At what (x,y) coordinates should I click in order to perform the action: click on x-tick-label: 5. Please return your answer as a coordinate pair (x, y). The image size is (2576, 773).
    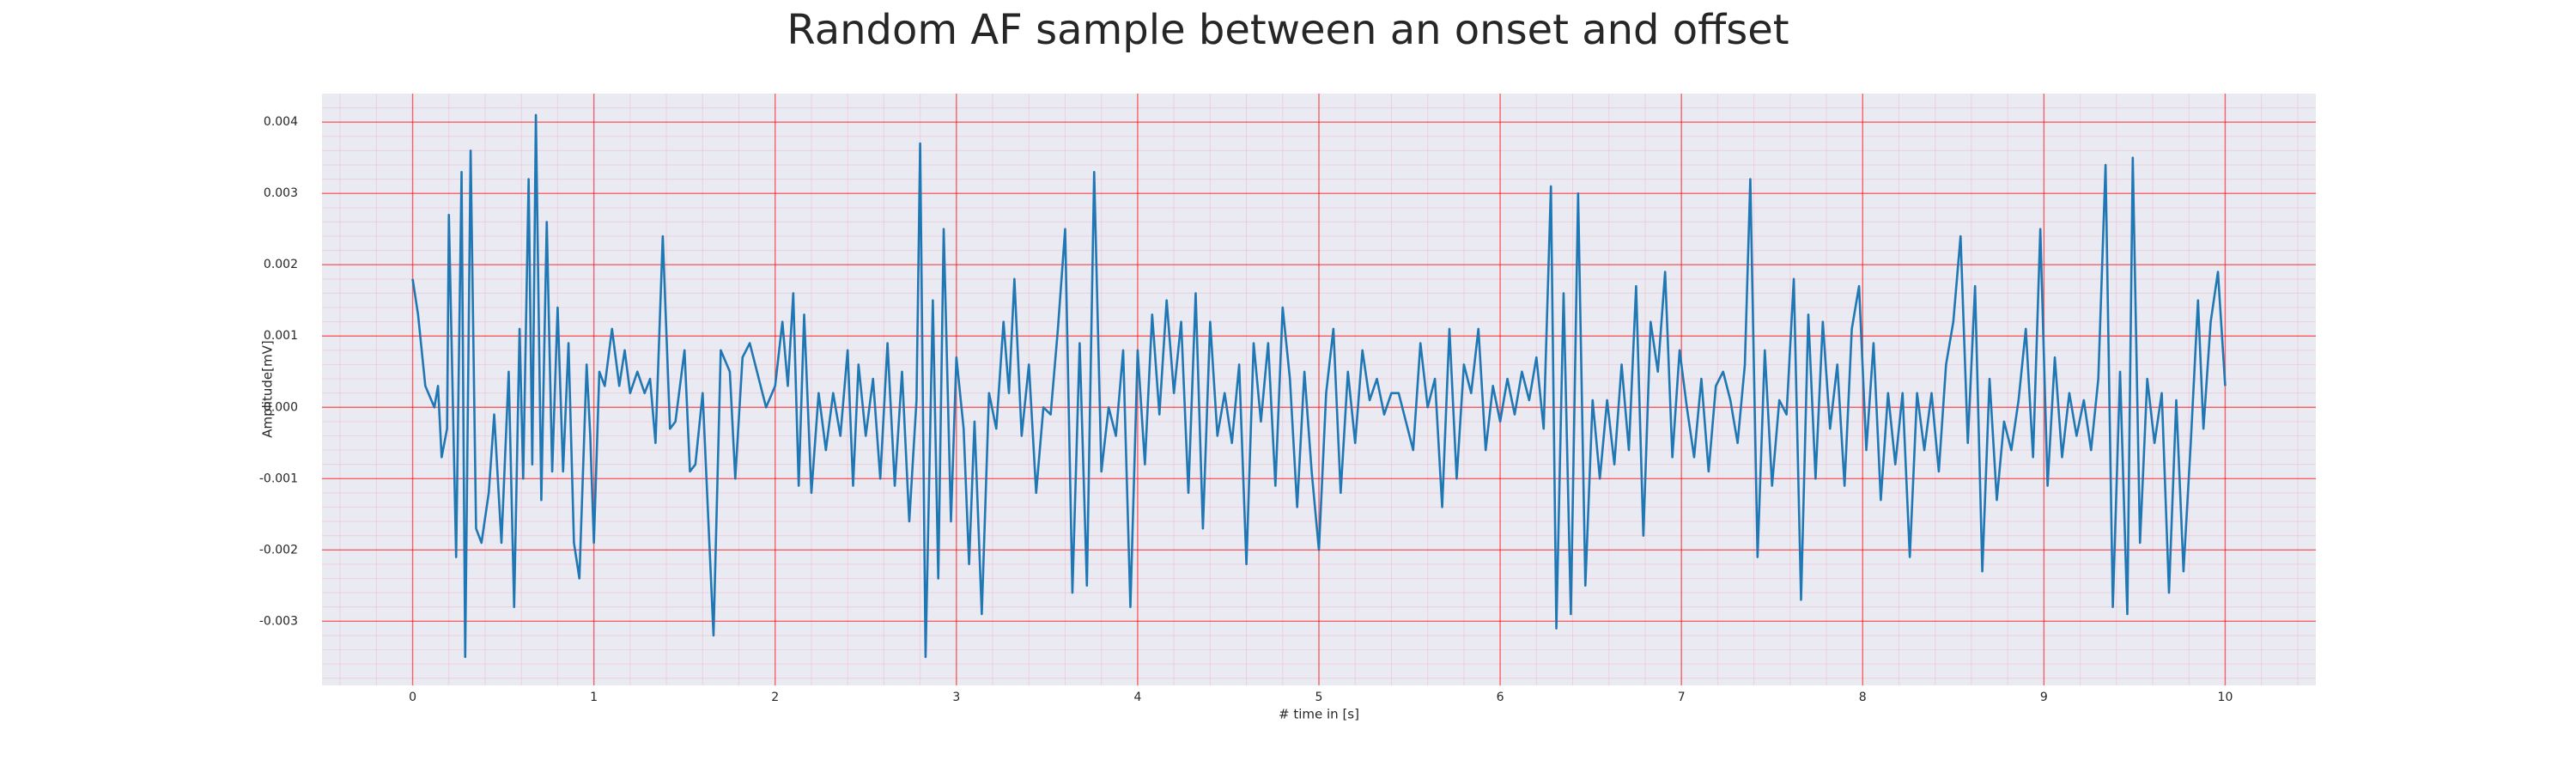
    Looking at the image, I should click on (1319, 697).